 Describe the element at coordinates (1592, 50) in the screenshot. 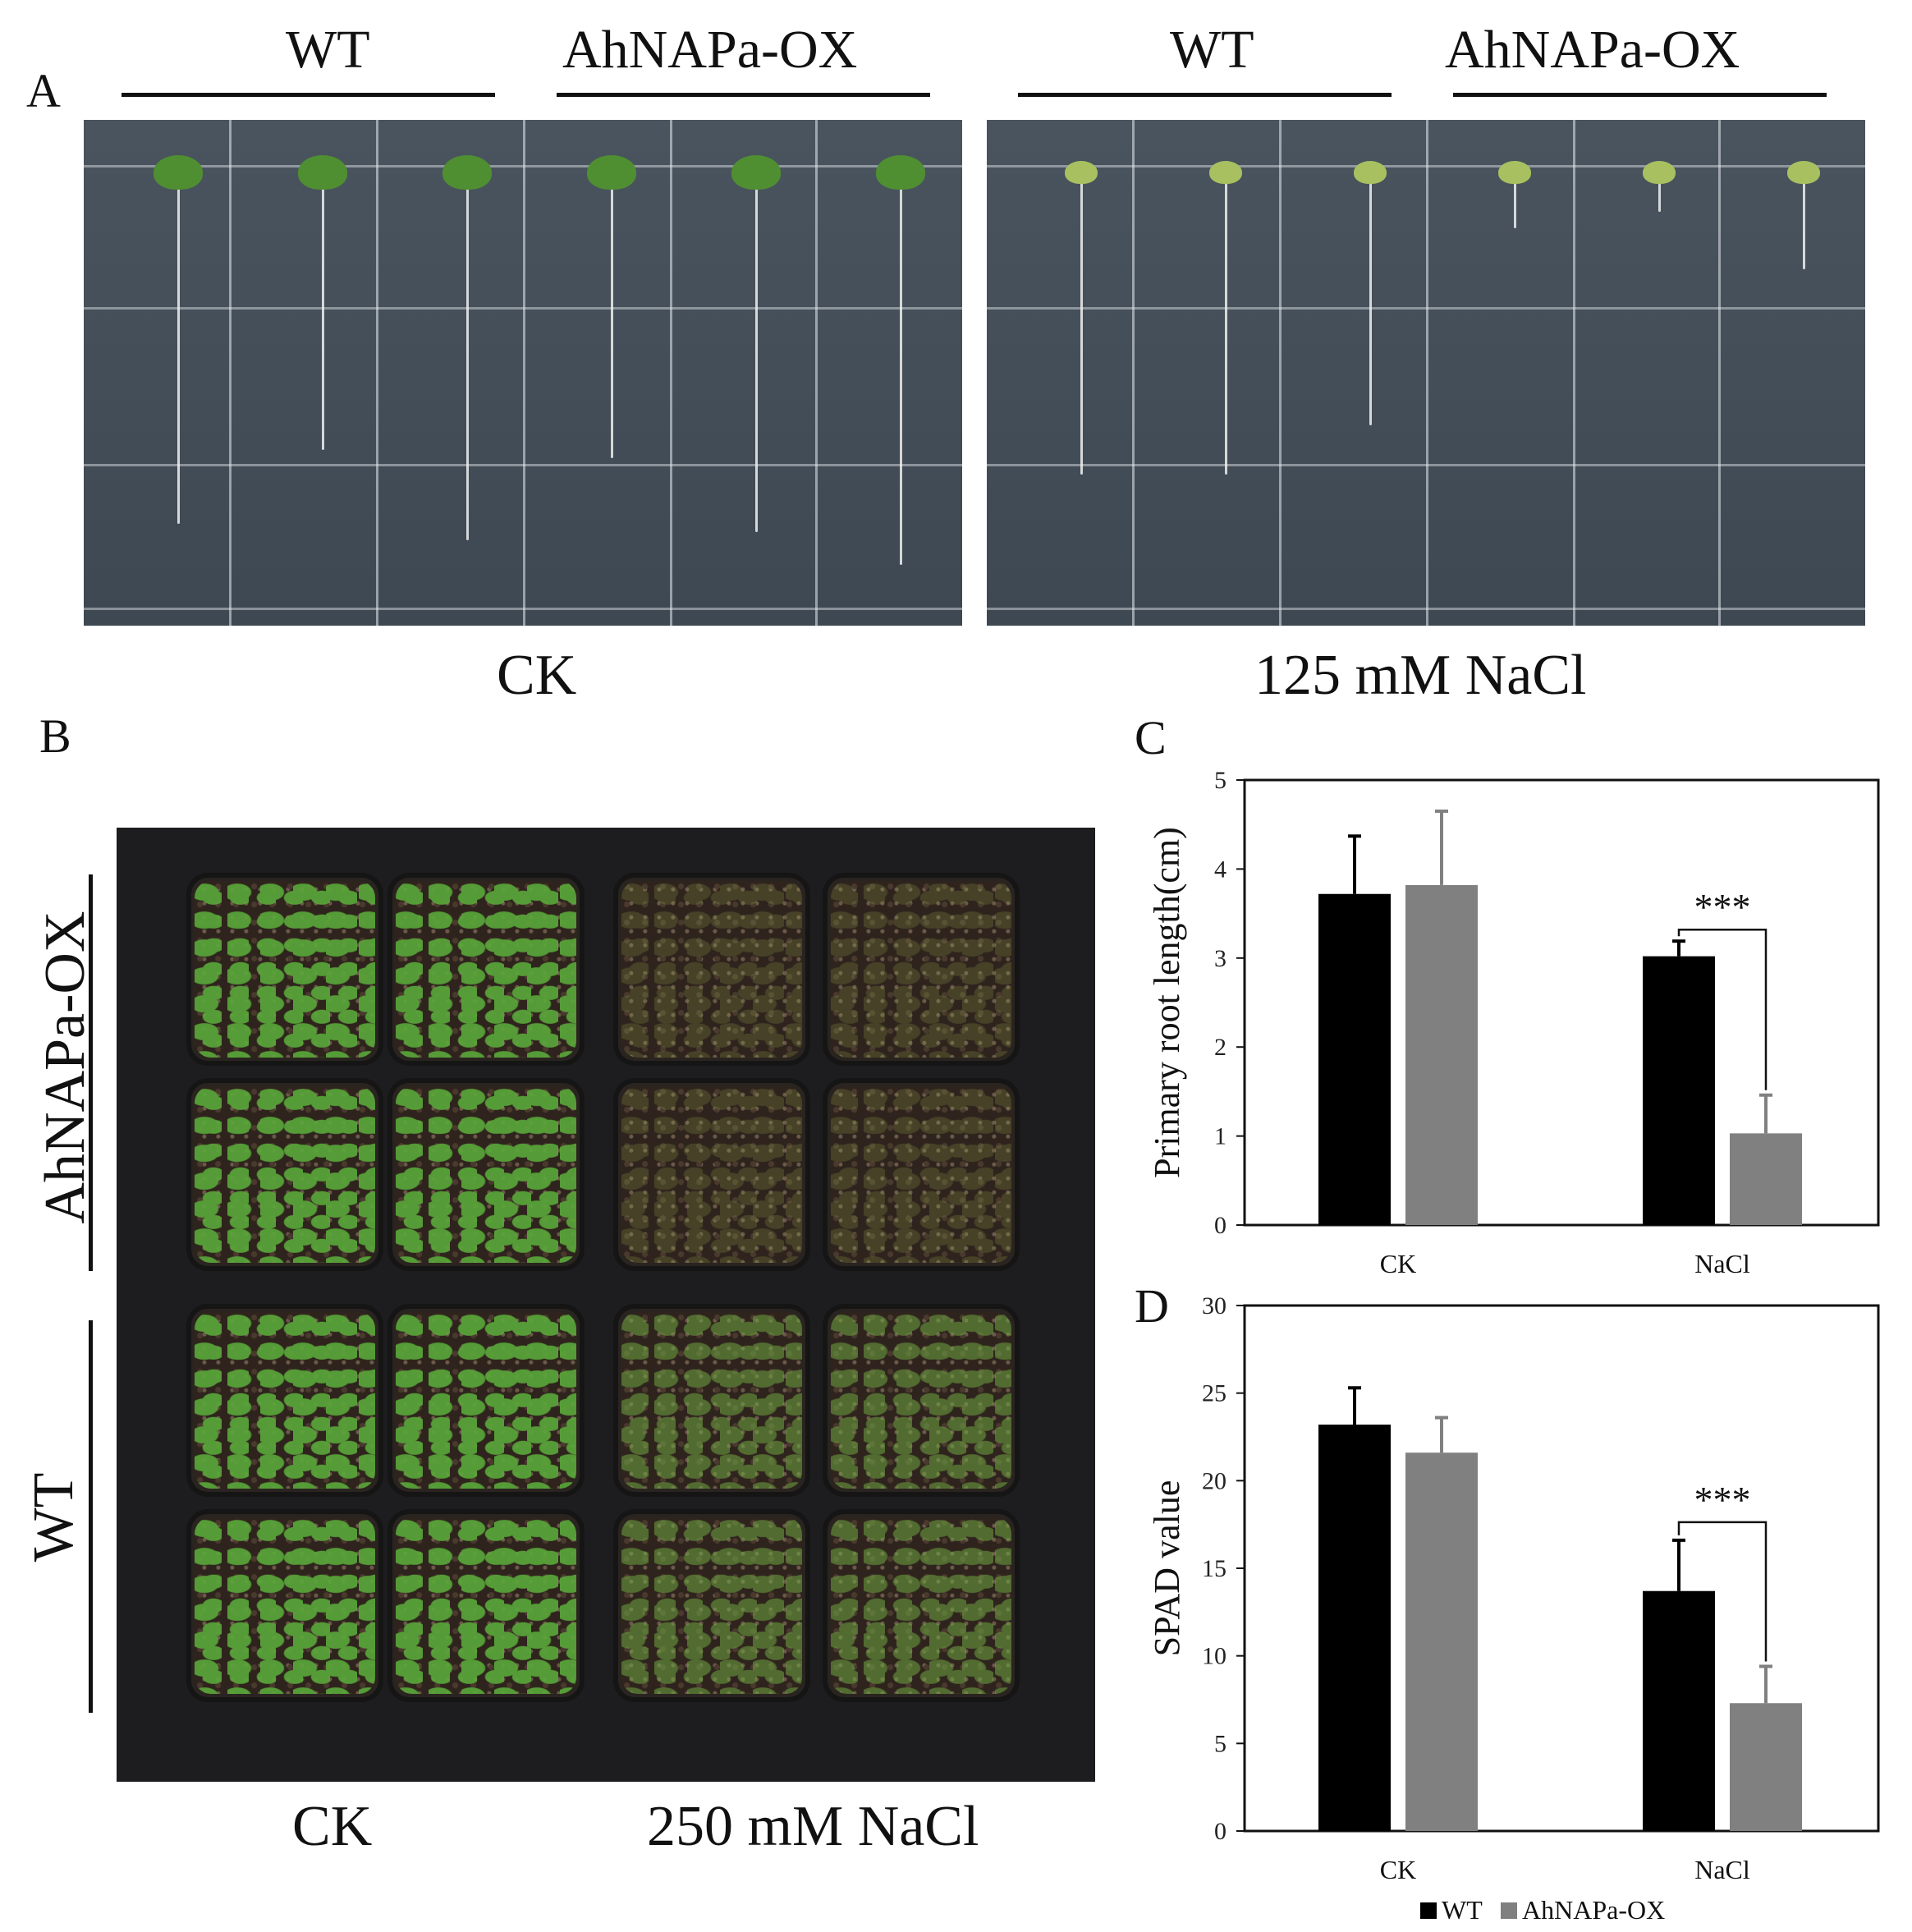

I see `panel-a-right-ox-label: AhNAPa-OX` at that location.